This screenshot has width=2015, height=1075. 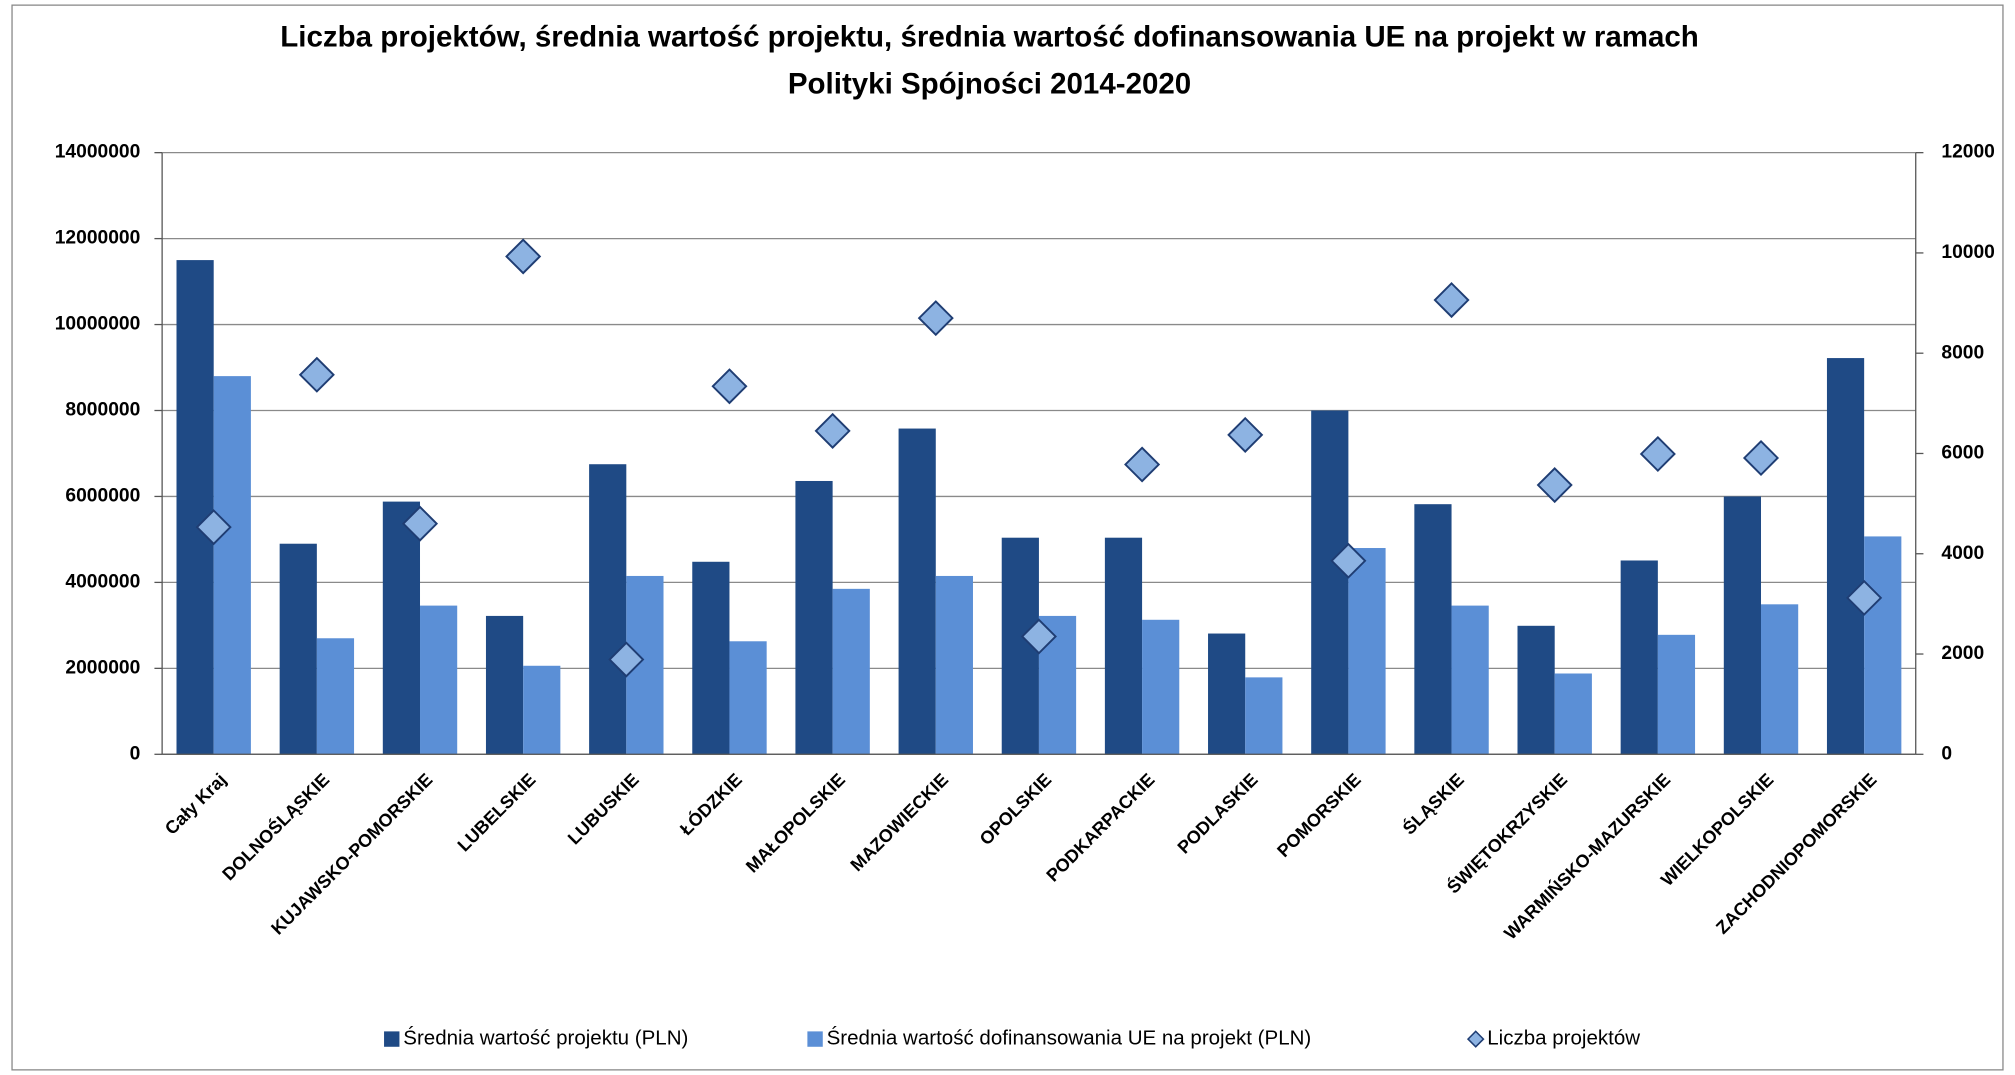 I want to click on y-tick-label: 8000000, so click(x=102, y=410).